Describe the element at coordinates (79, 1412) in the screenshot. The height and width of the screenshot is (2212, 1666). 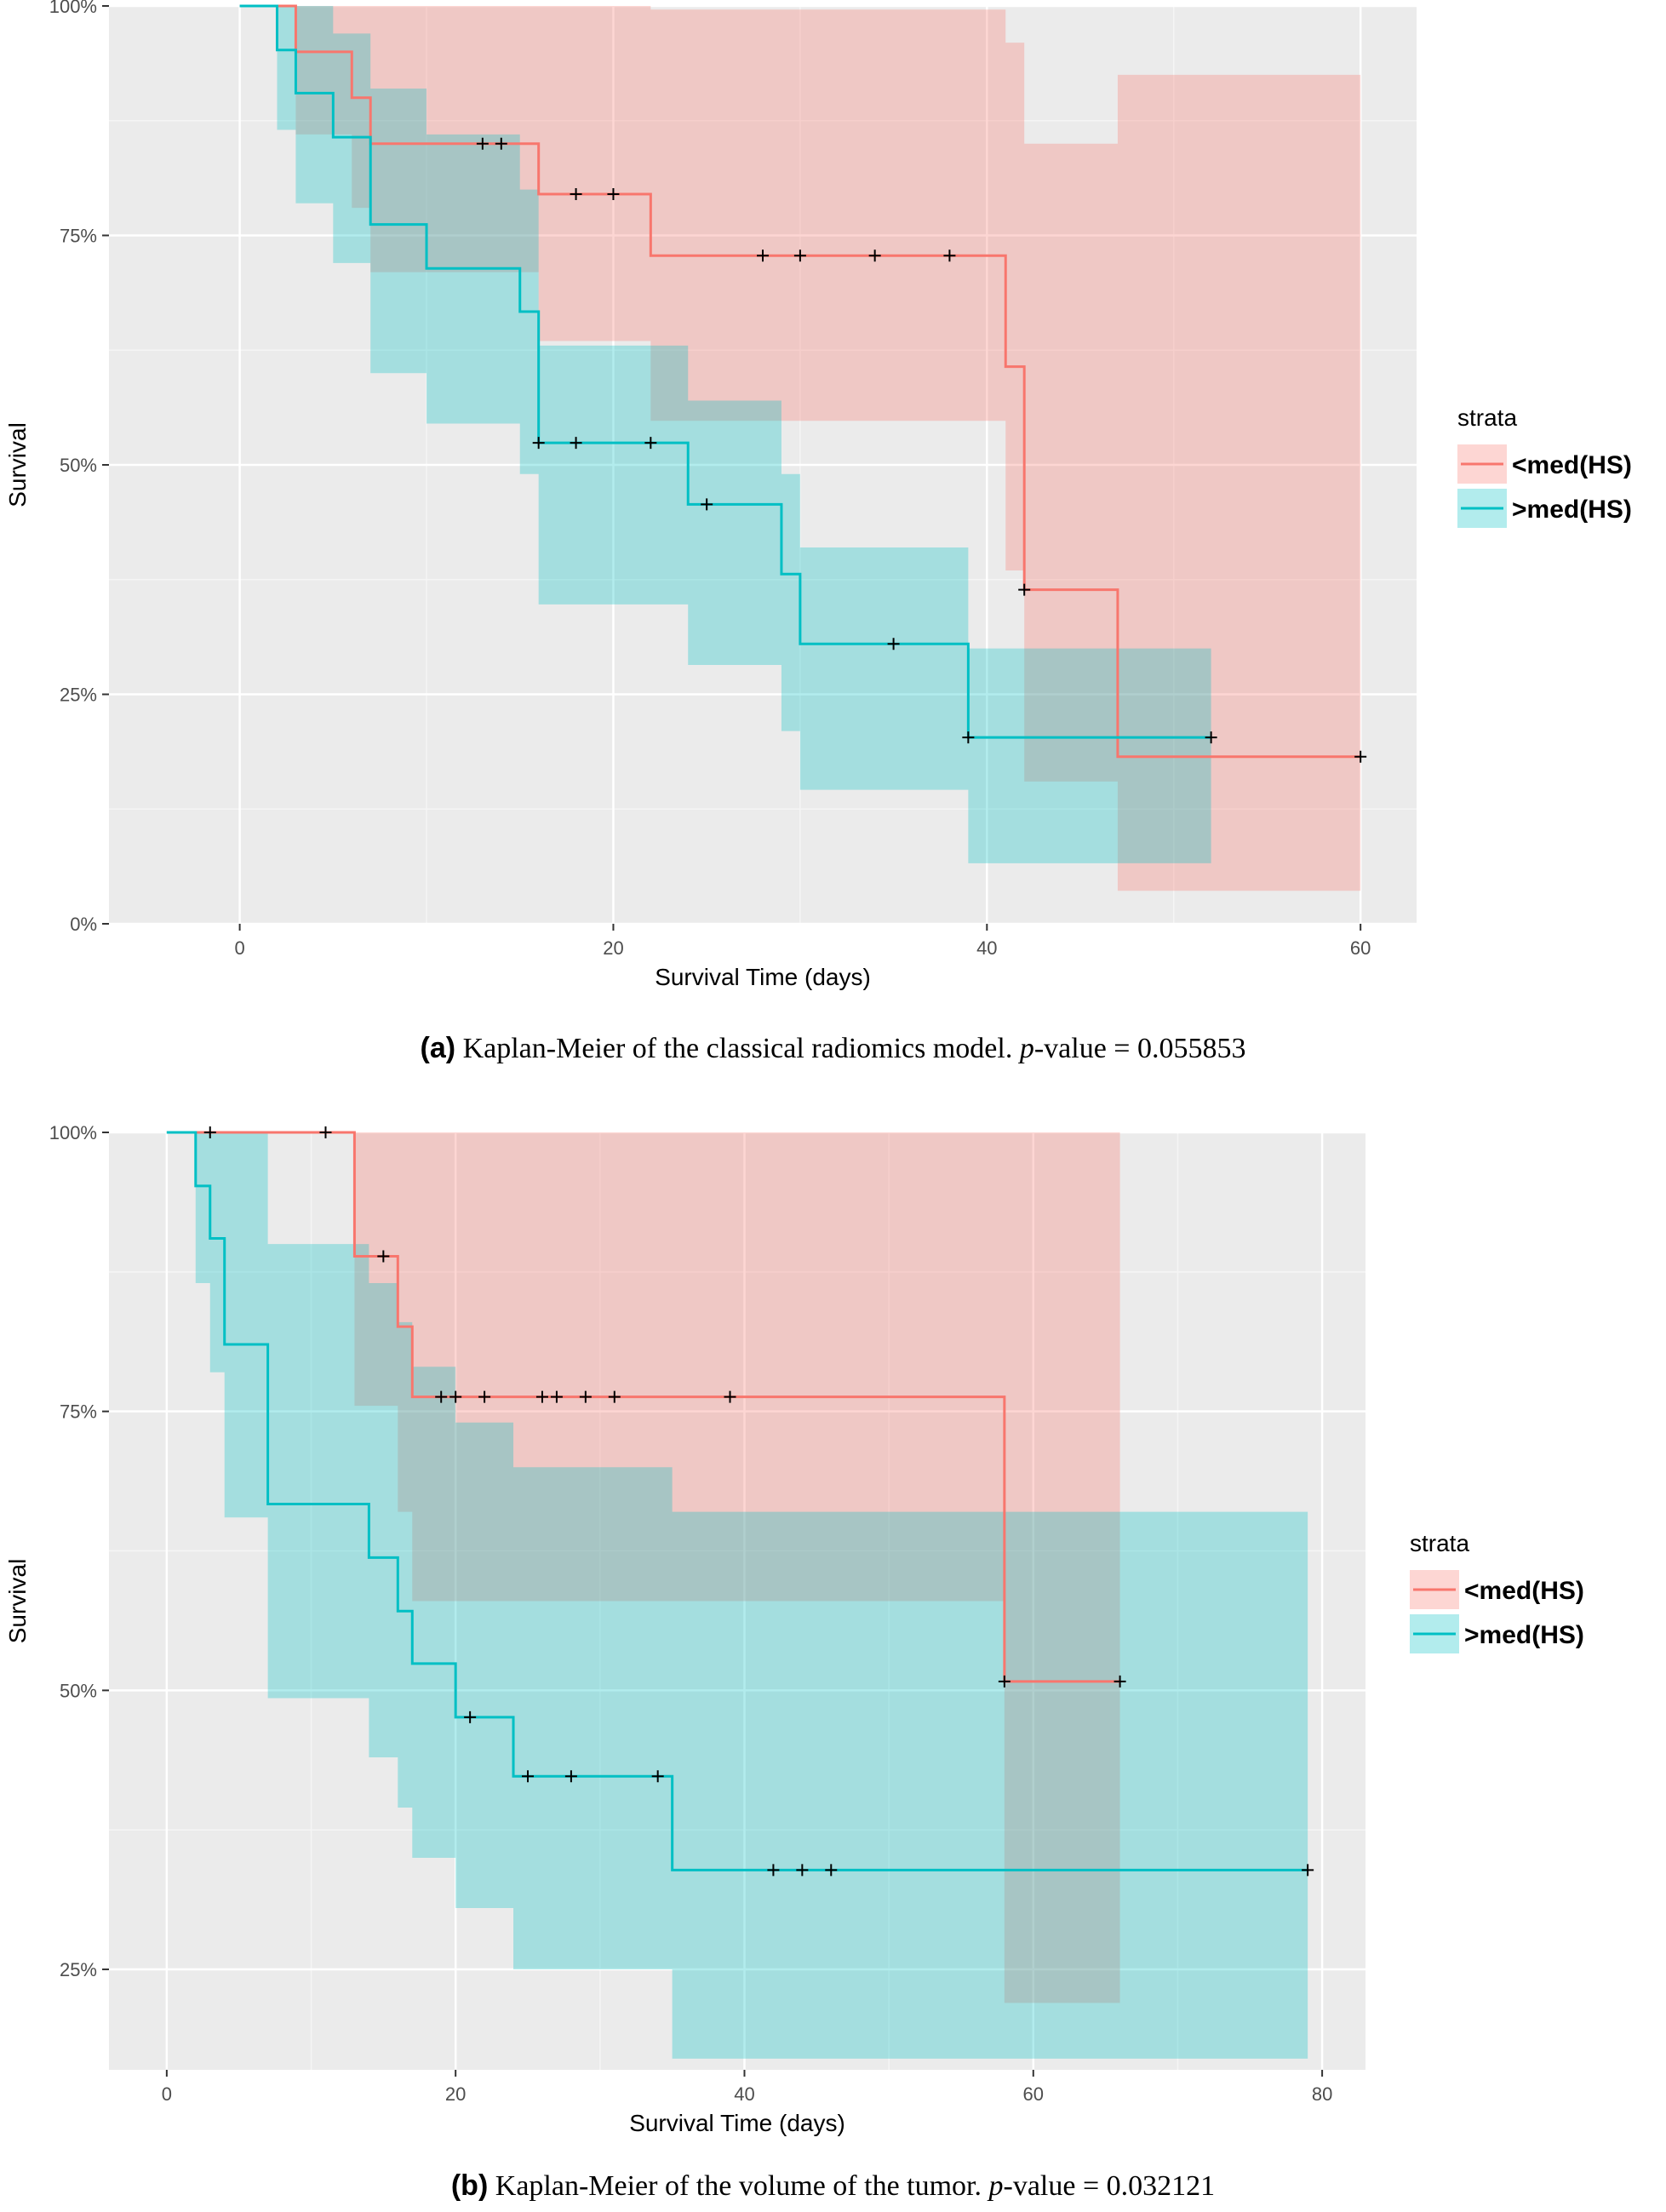
I see `chart-b-y-tick-label: 75%` at that location.